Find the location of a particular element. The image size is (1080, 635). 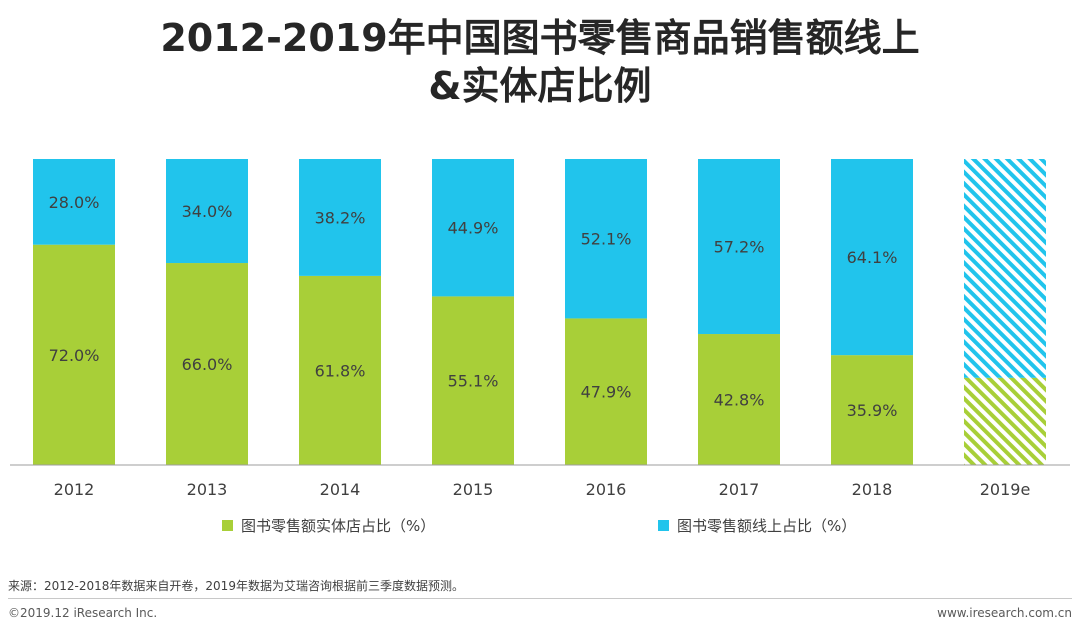

bar-offline-2012 is located at coordinates (74, 354).